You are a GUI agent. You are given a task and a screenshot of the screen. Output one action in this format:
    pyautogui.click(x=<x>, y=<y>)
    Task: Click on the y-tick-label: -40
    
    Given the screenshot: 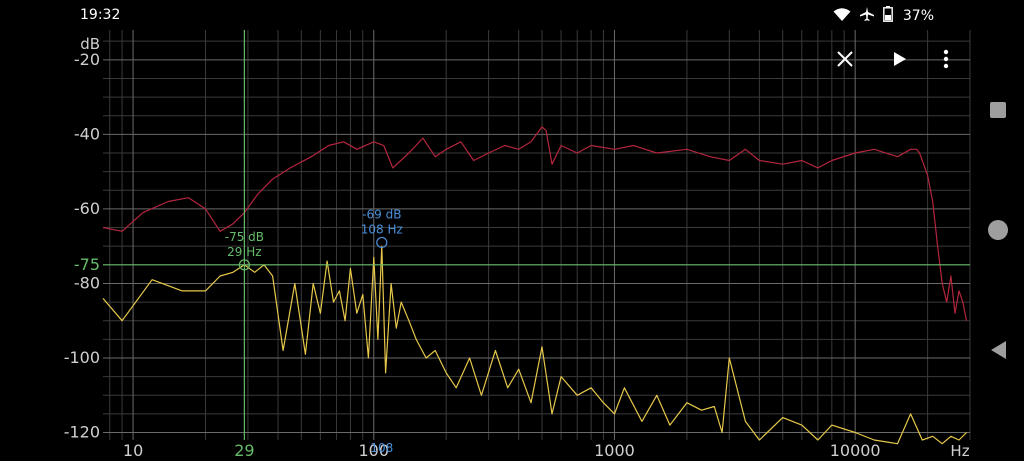 What is the action you would take?
    pyautogui.click(x=87, y=133)
    